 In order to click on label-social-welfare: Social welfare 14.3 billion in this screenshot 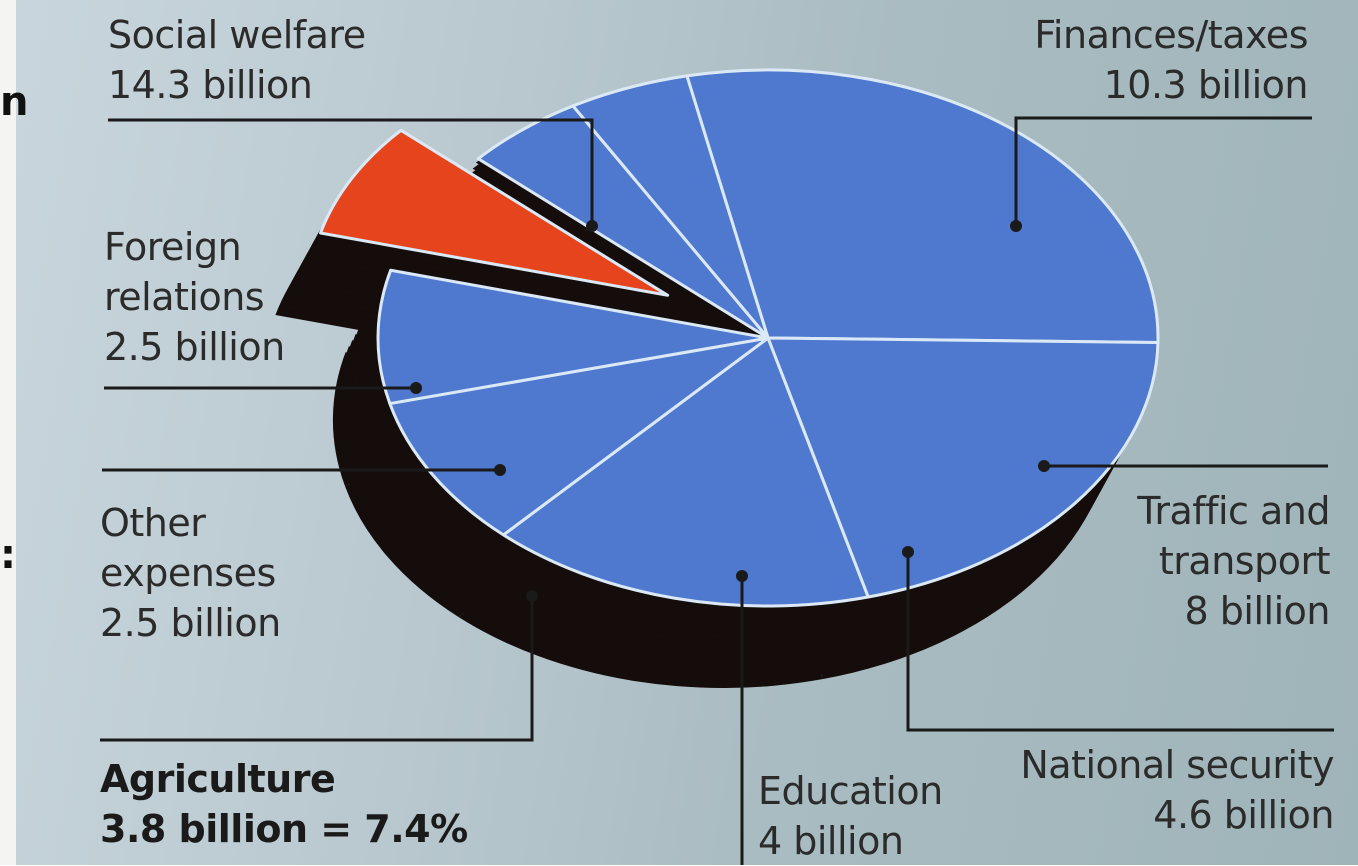, I will do `click(237, 60)`.